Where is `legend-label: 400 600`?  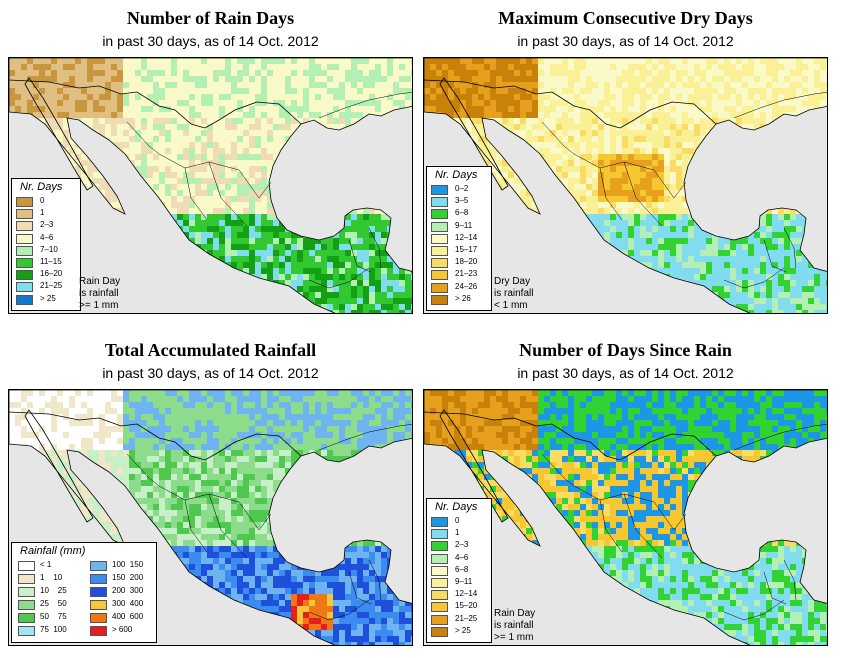 legend-label: 400 600 is located at coordinates (128, 616).